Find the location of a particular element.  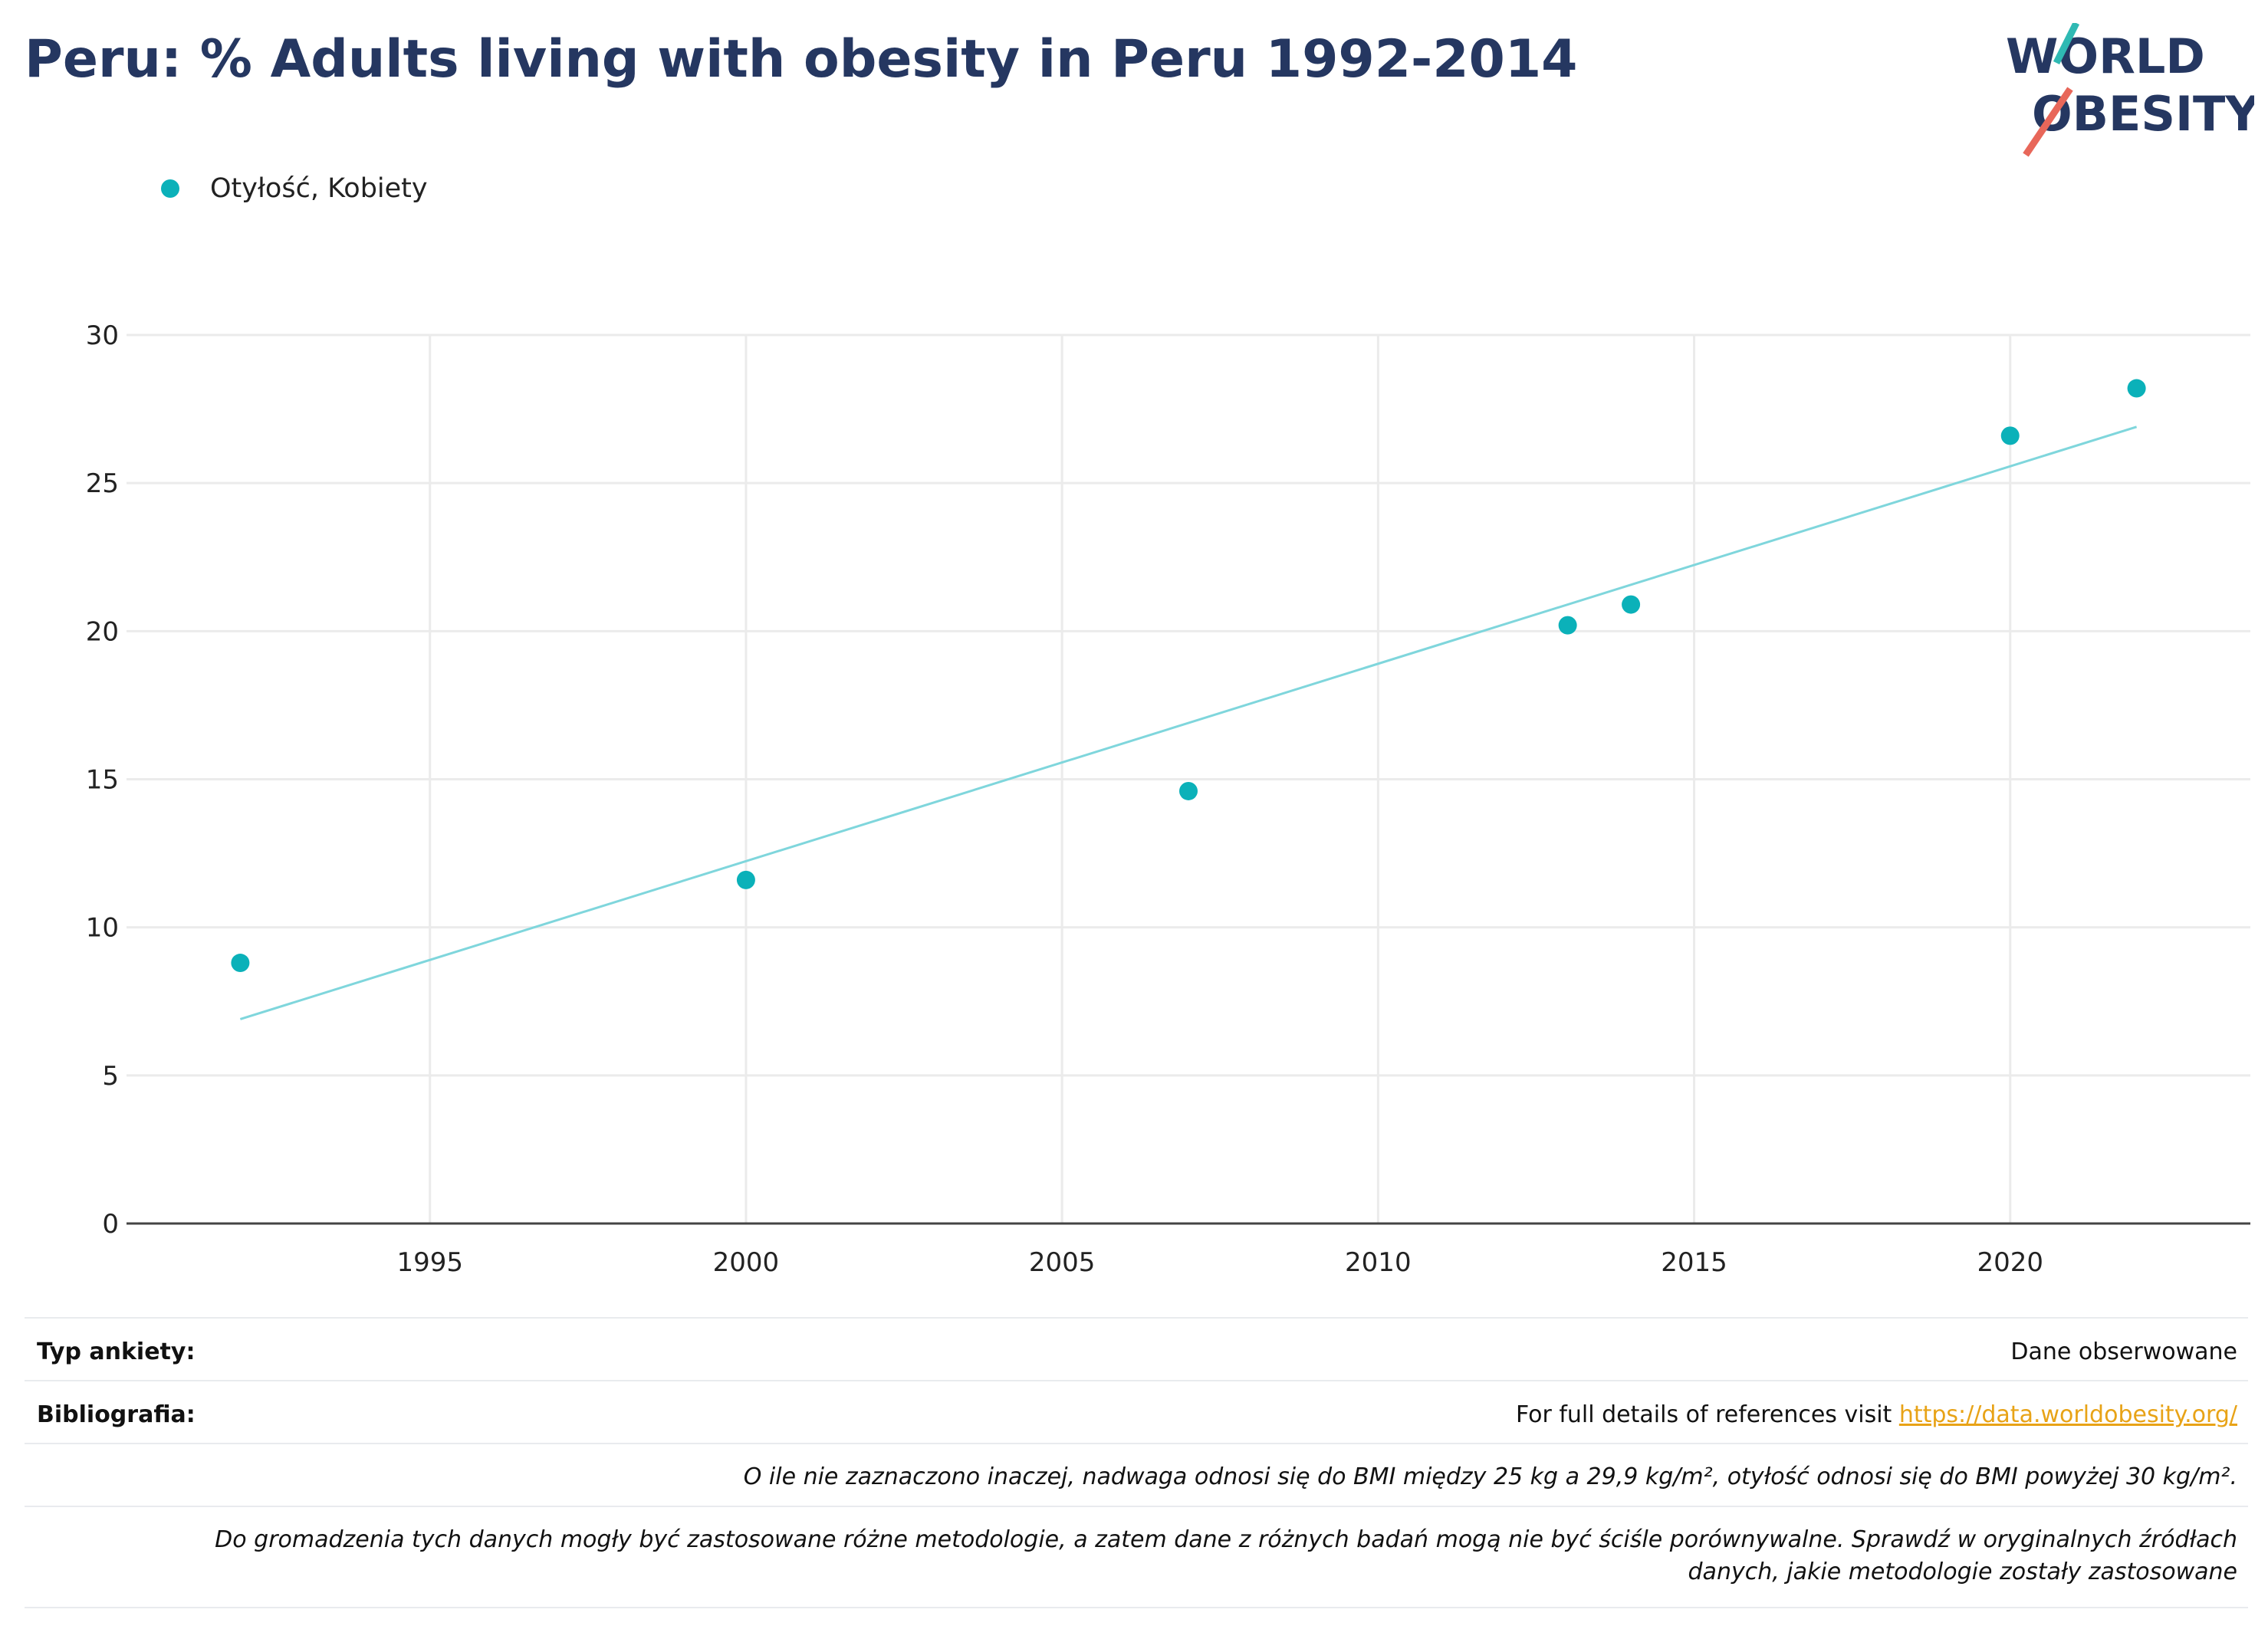

y-tick-label: 30 is located at coordinates (102, 336).